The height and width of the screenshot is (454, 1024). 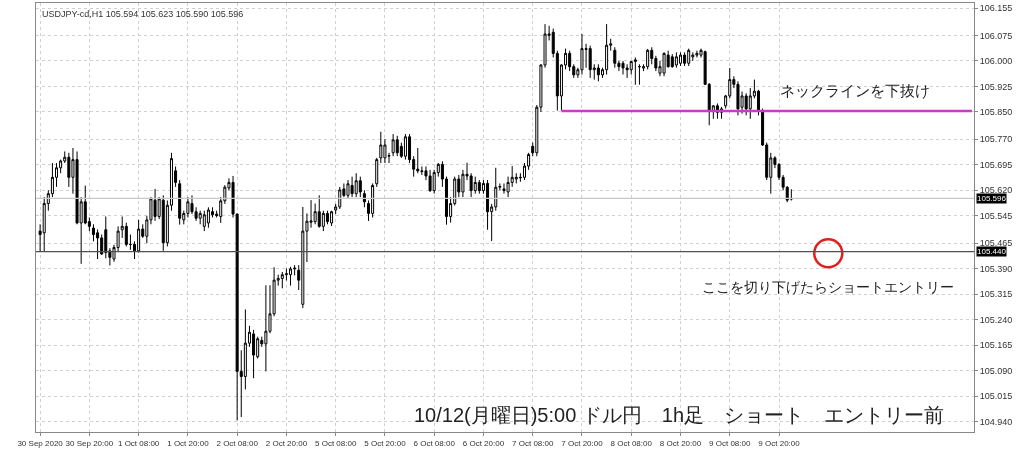 I want to click on y-tick-label: 105.090, so click(x=996, y=370).